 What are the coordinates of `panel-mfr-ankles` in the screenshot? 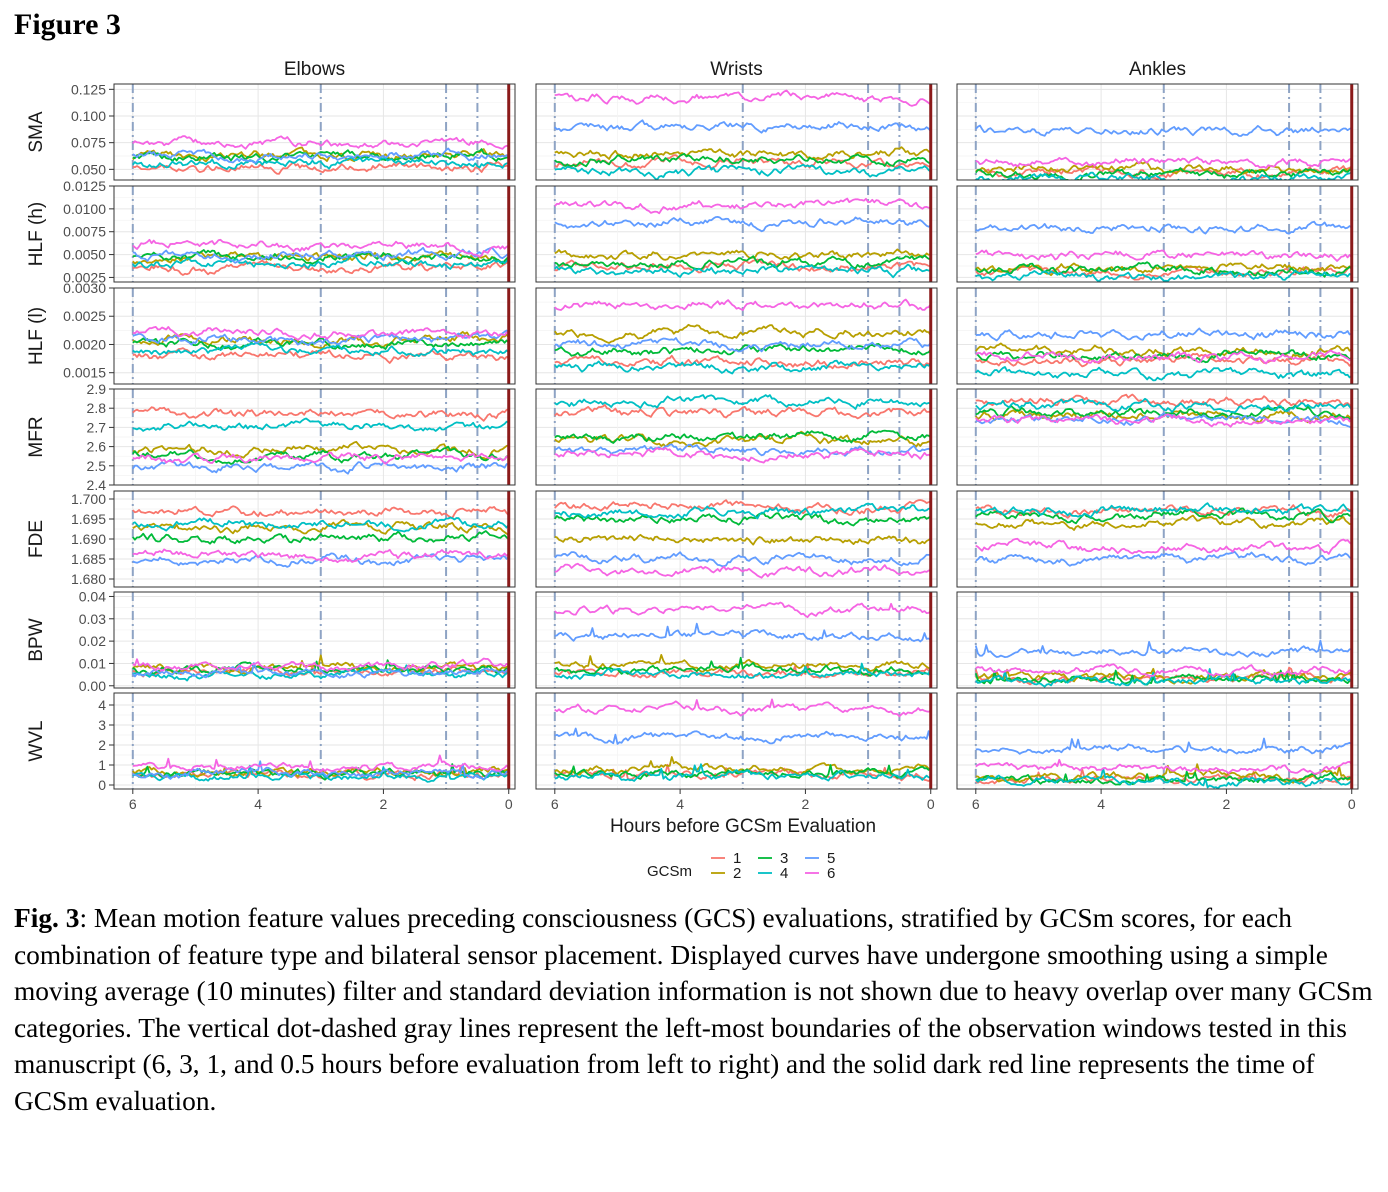 It's located at (1157, 437).